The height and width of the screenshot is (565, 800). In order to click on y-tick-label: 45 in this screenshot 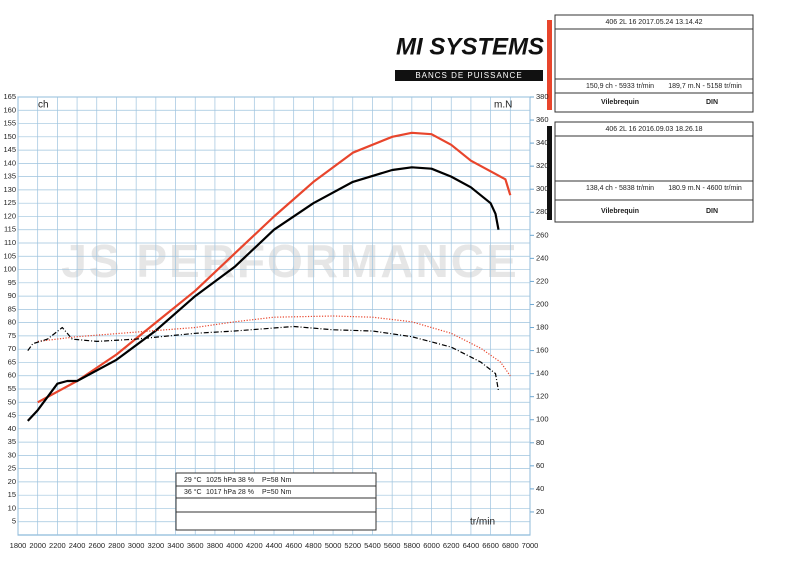, I will do `click(12, 415)`.